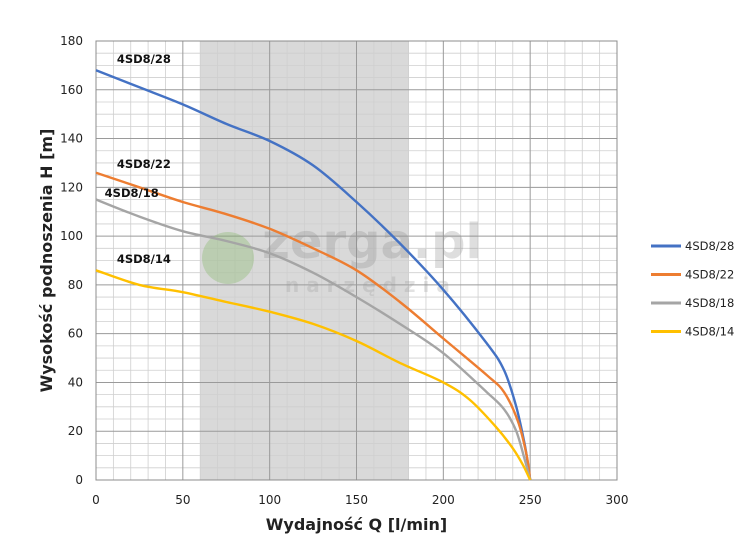 The height and width of the screenshot is (557, 755). What do you see at coordinates (530, 500) in the screenshot?
I see `x-tick-label: 250` at bounding box center [530, 500].